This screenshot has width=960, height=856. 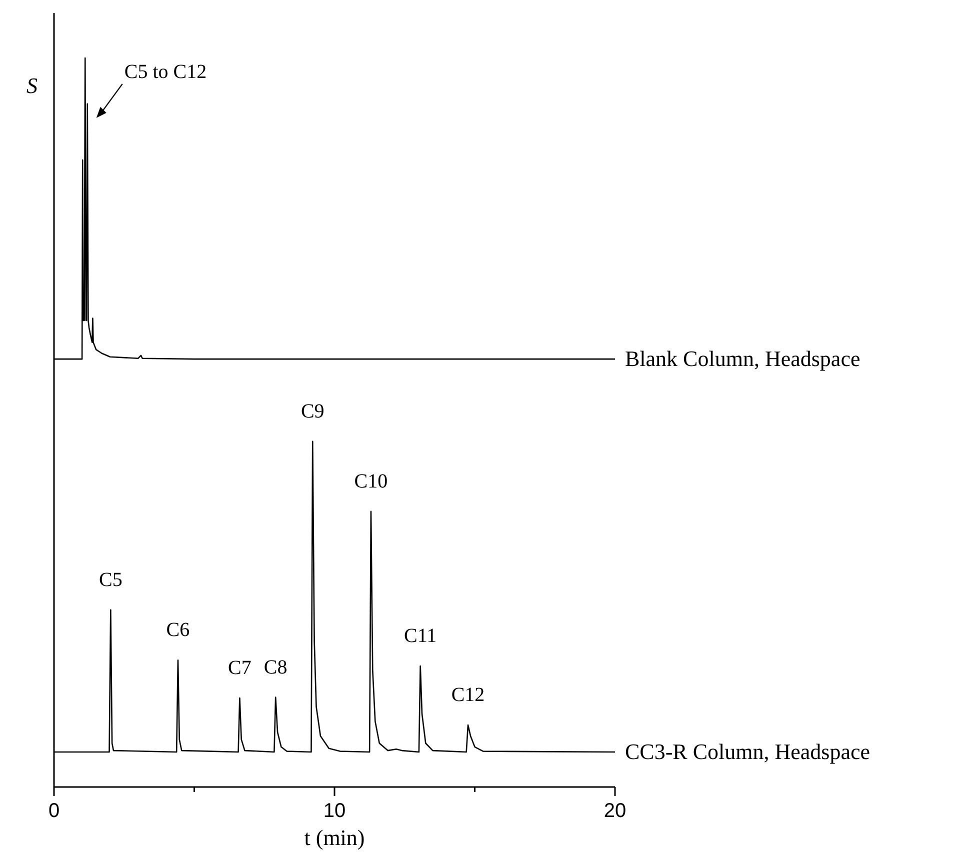 What do you see at coordinates (615, 811) in the screenshot?
I see `x-tick-label: 20` at bounding box center [615, 811].